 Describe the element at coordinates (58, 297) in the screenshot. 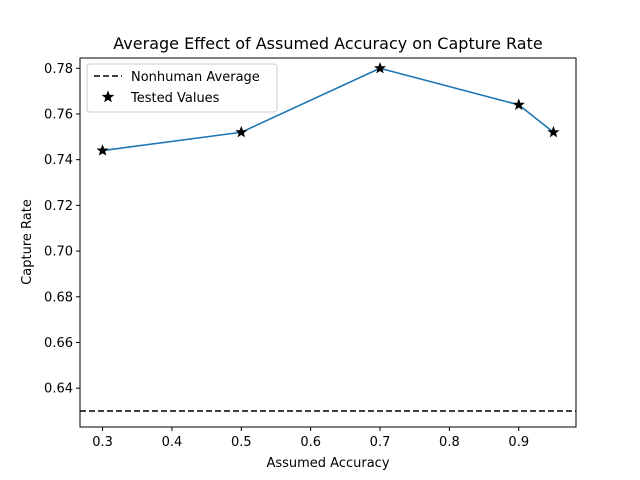

I see `y-tick-label: 0.68` at that location.